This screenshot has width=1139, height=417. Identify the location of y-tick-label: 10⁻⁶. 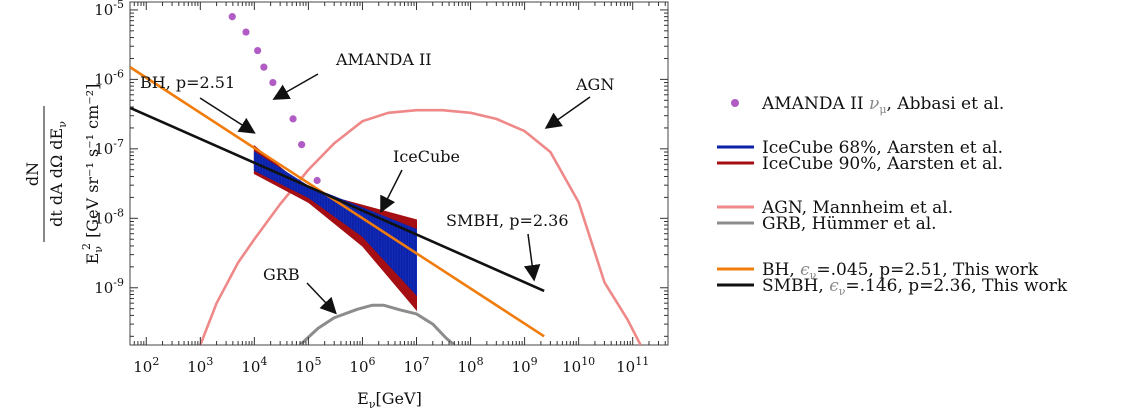
(109, 77).